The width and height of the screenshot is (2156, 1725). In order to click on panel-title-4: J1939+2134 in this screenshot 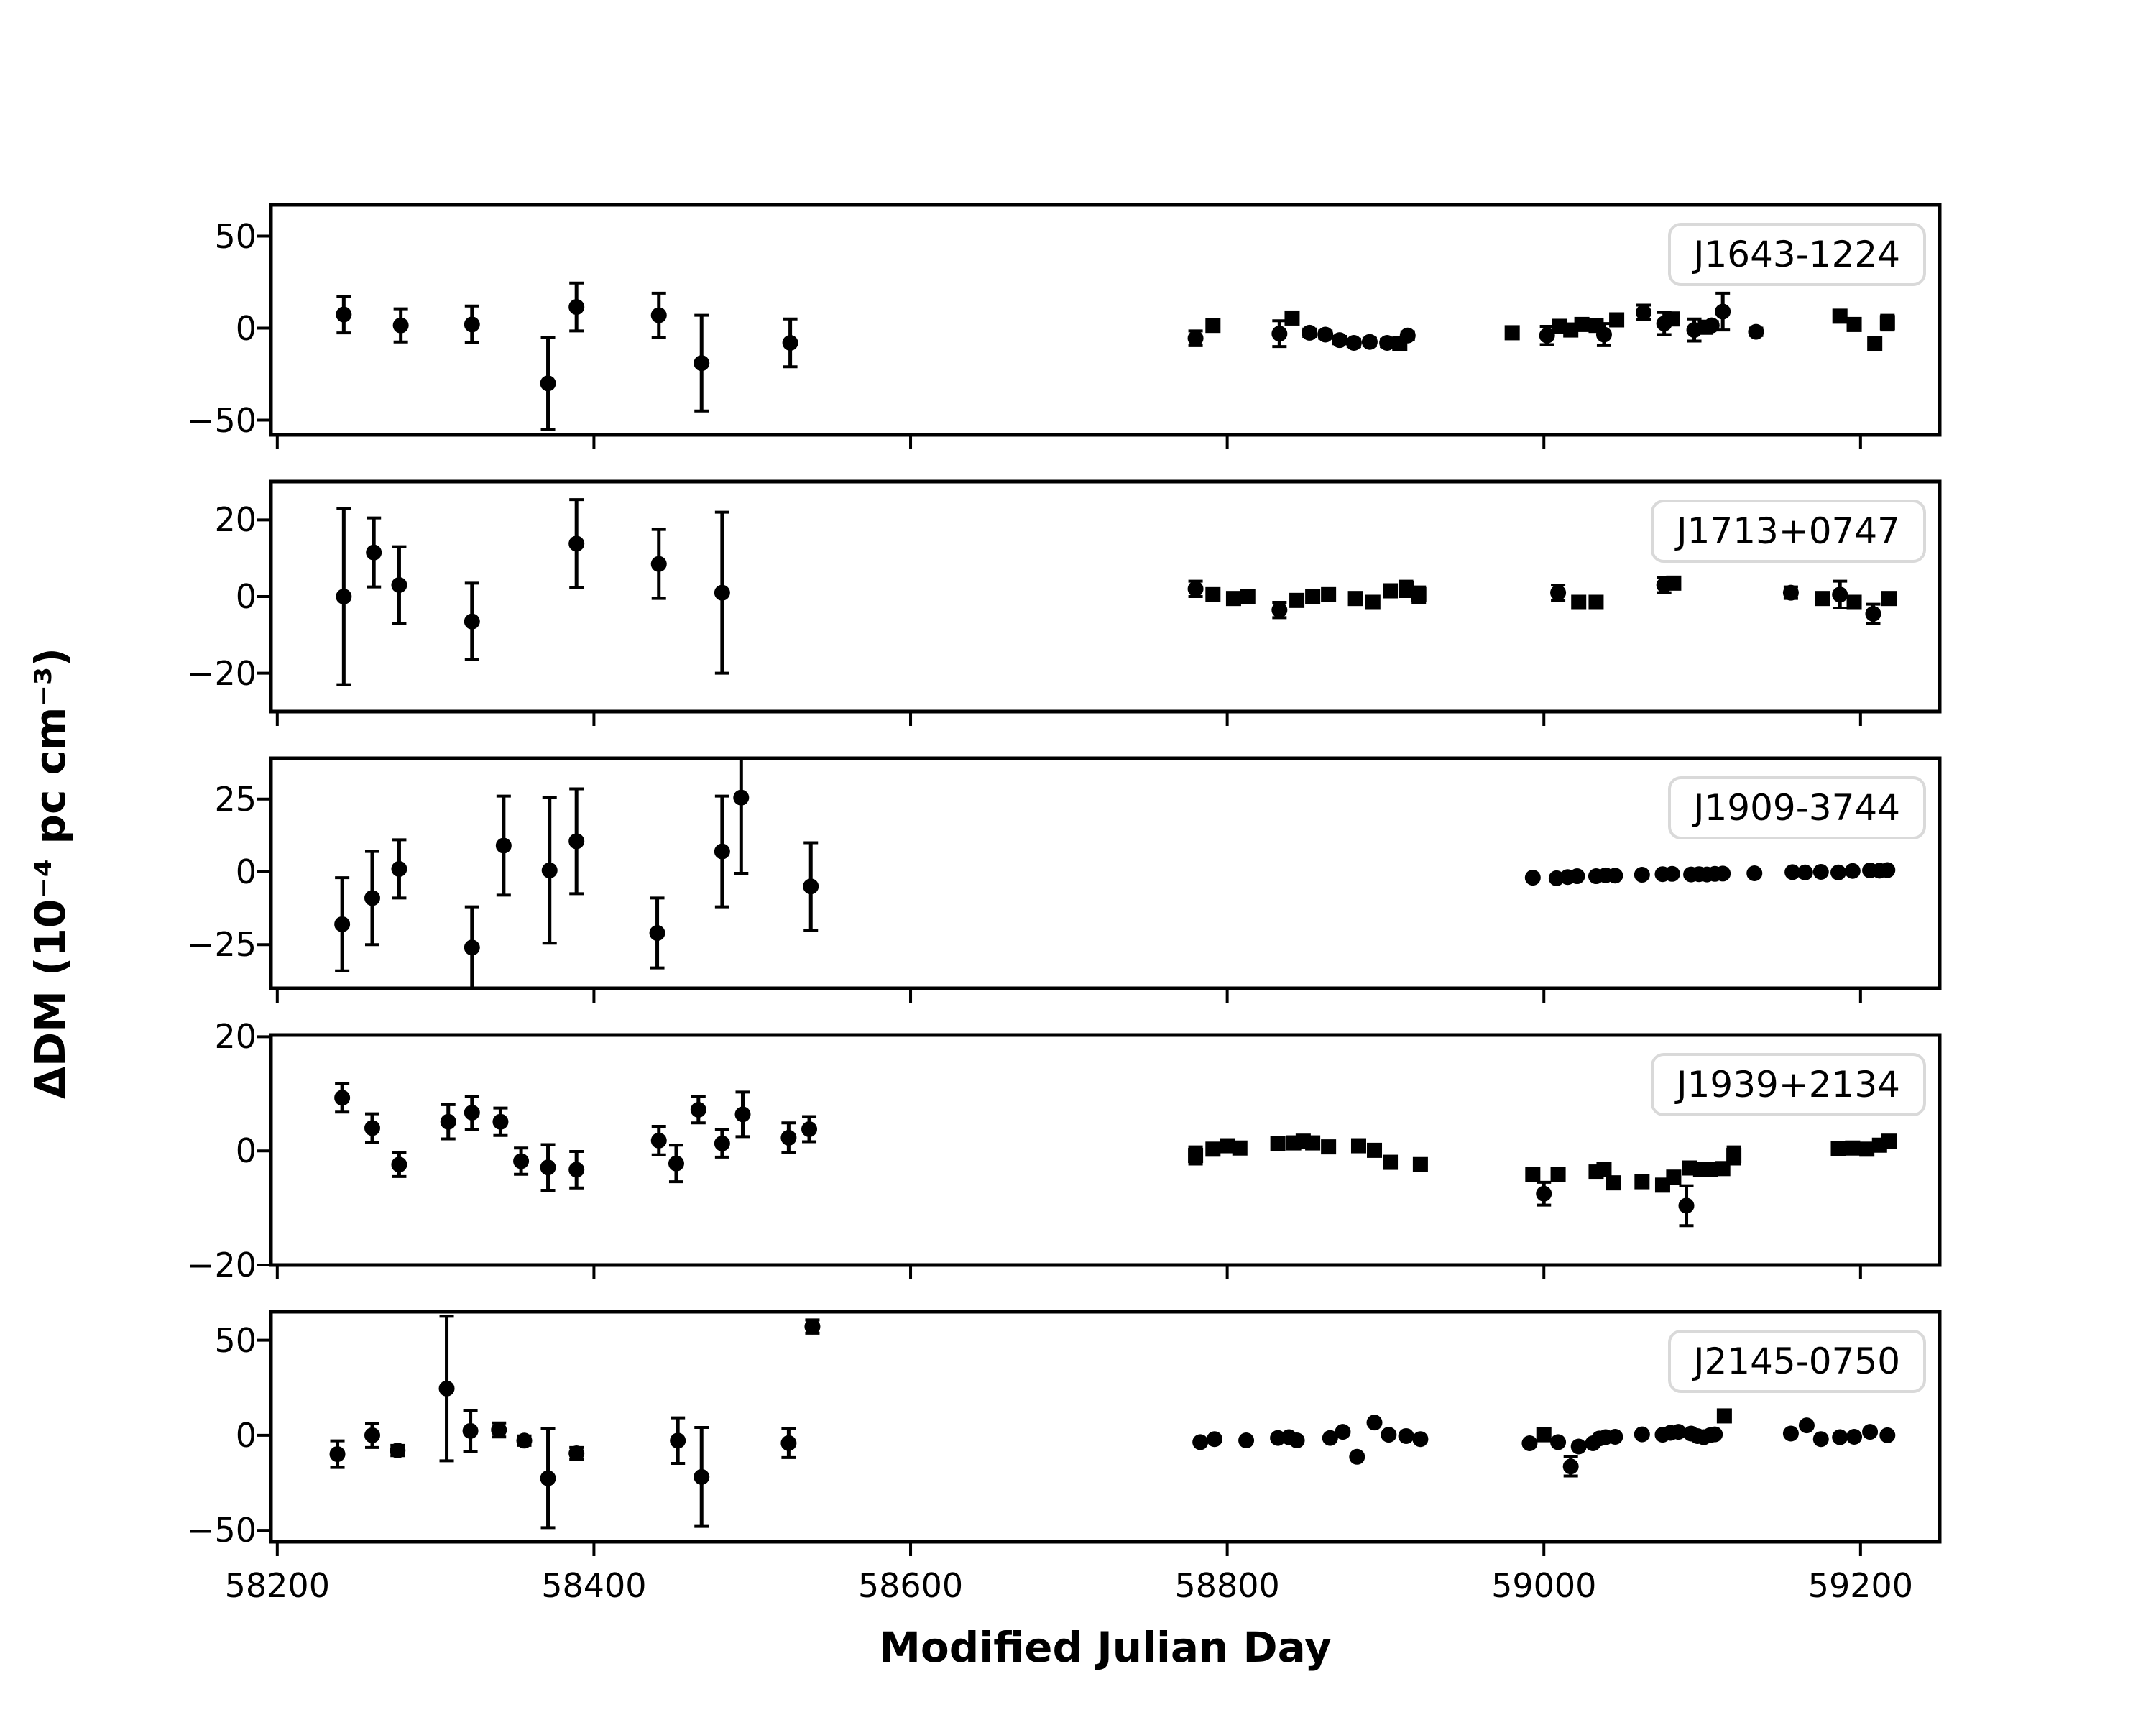, I will do `click(1788, 1084)`.